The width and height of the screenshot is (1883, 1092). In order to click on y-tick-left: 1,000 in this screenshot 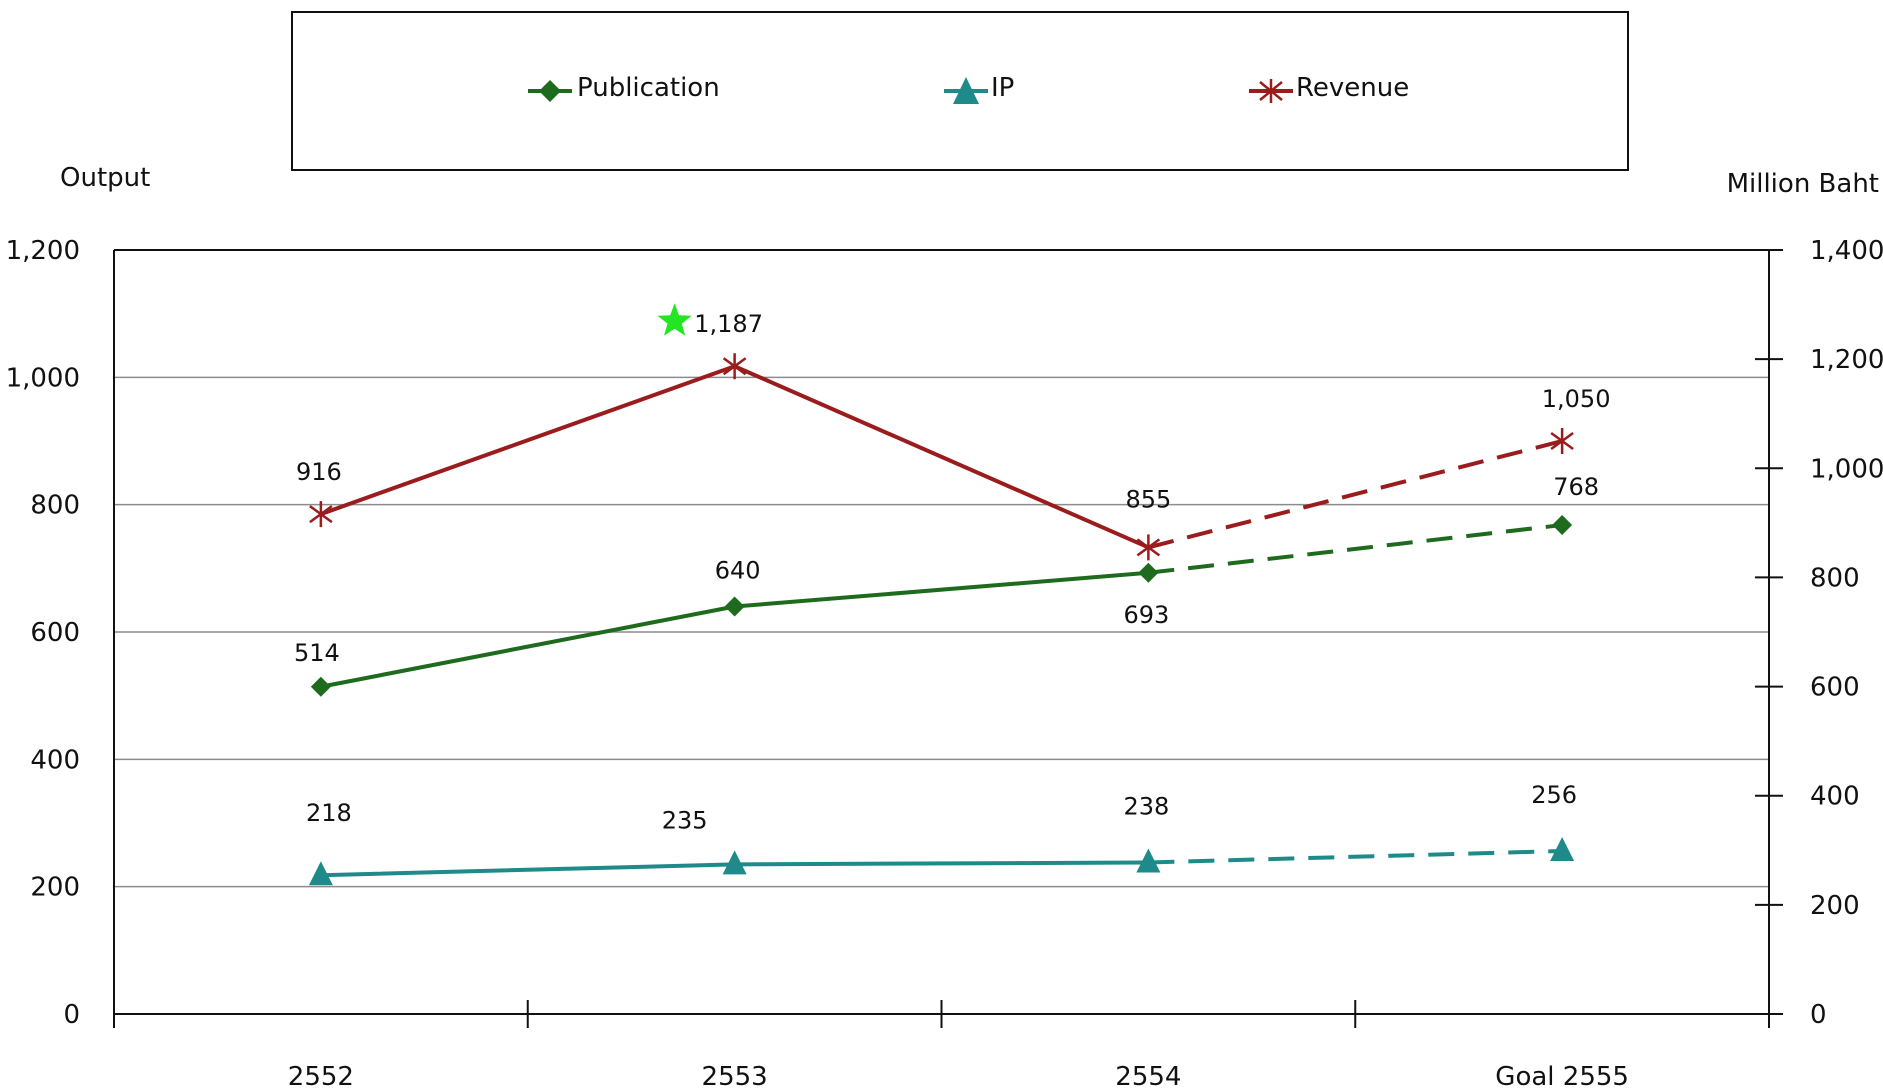, I will do `click(43, 378)`.